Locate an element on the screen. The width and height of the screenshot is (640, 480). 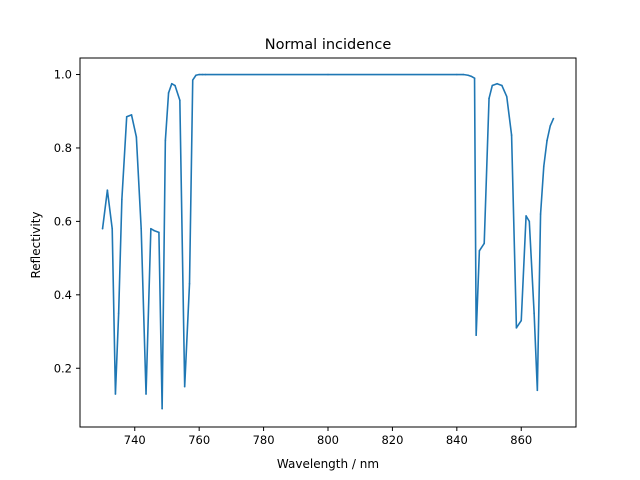
y-tick-label: 0.8 is located at coordinates (63, 148).